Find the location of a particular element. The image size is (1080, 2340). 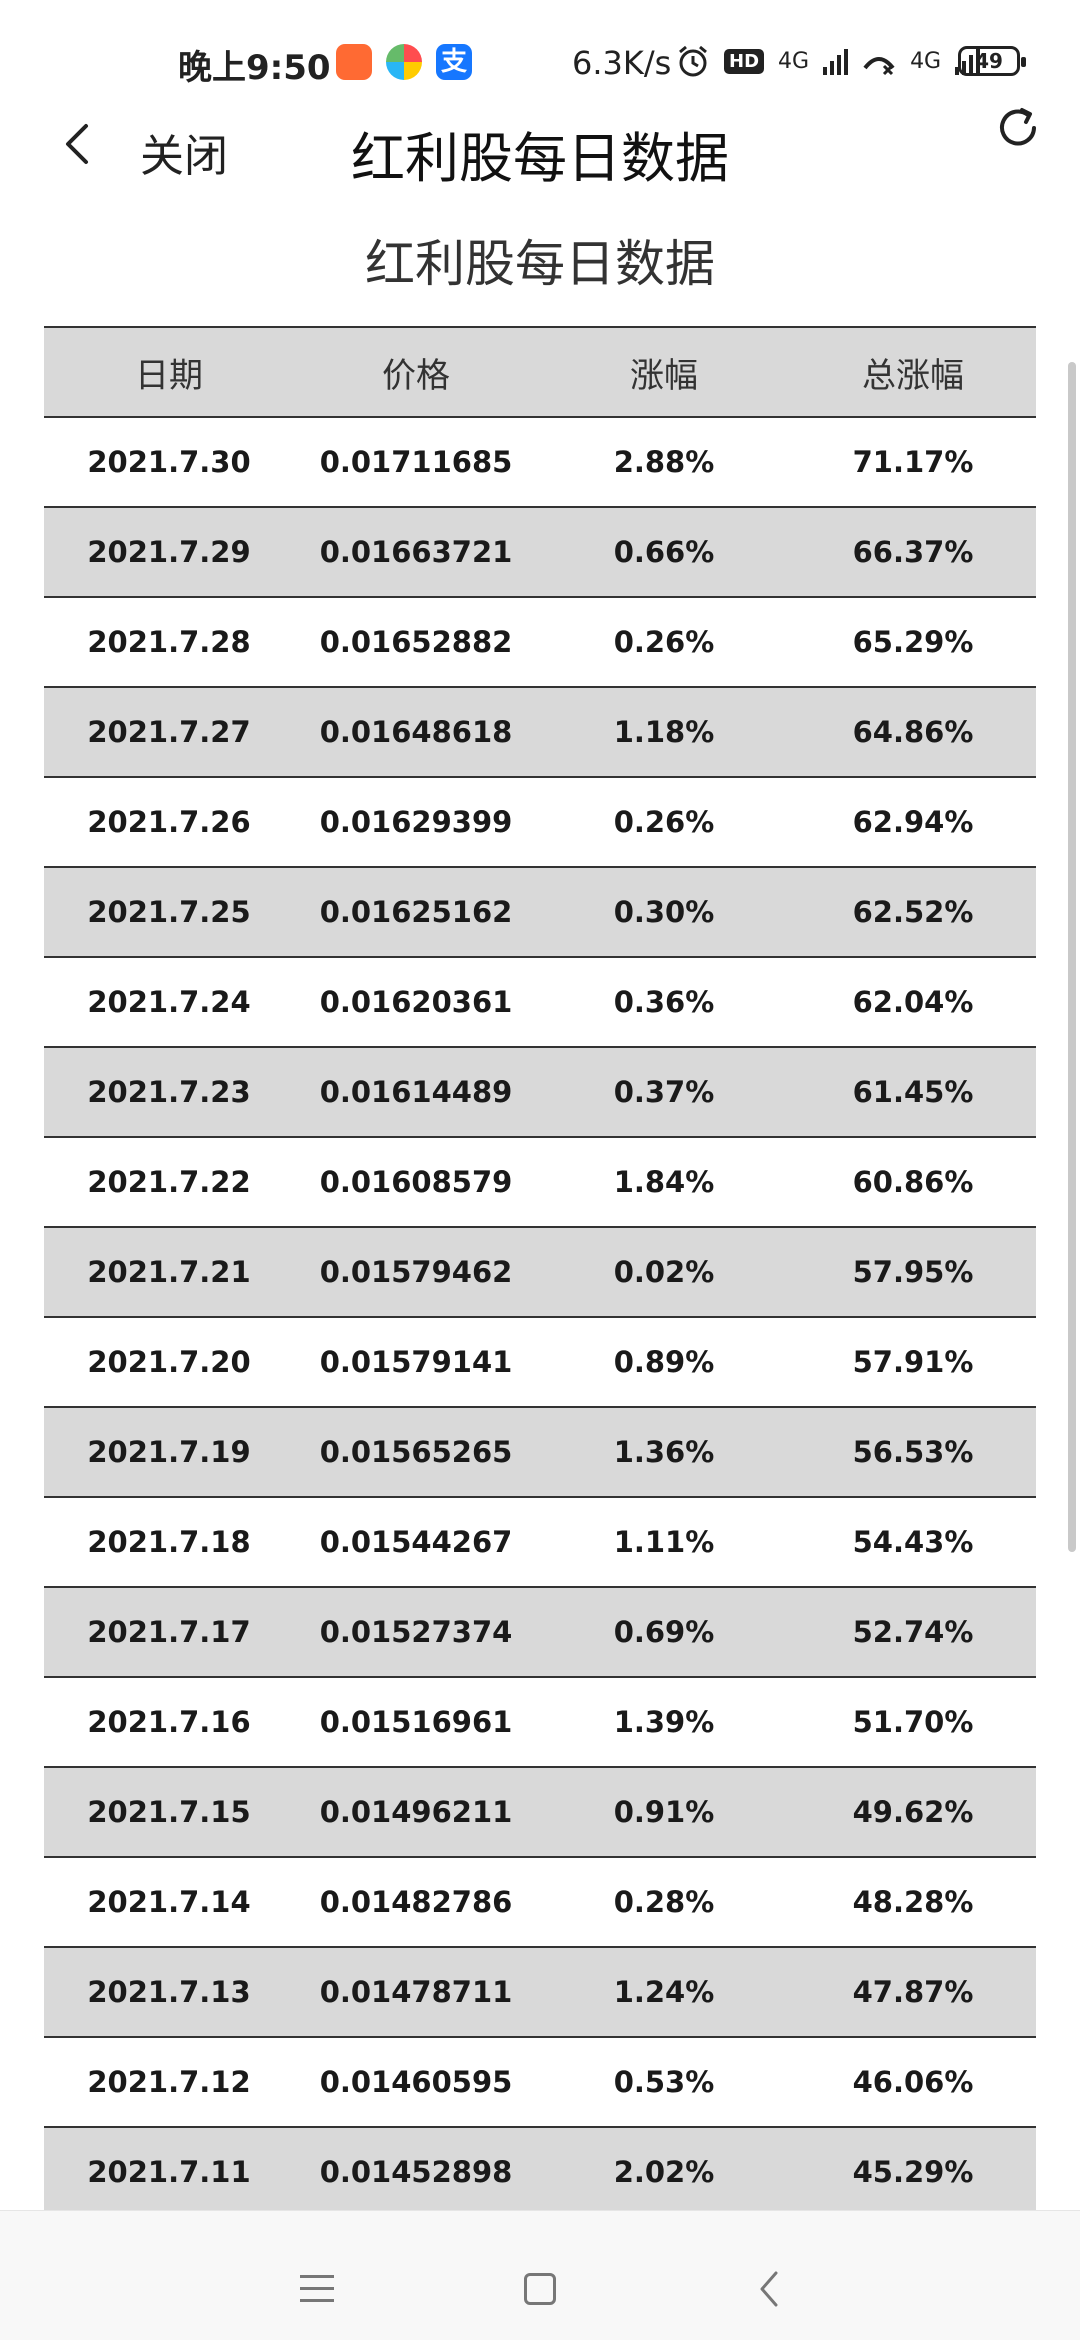

cell-total-change: 60.86% is located at coordinates (913, 1182).